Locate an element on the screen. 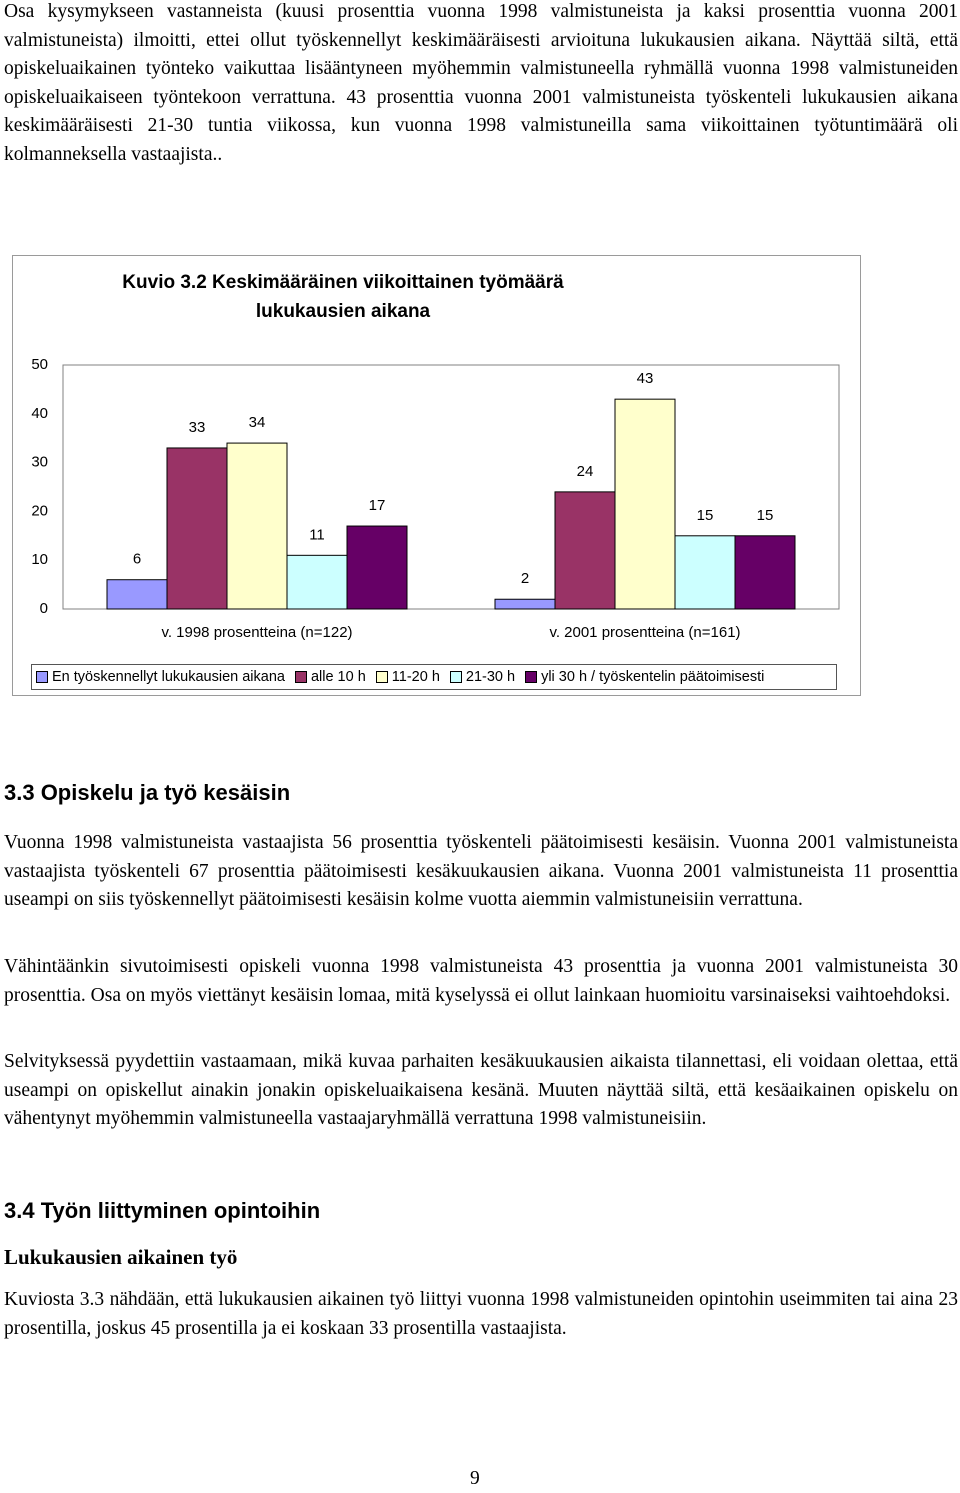  legend-label: En työskennellyt lukukausien aikana is located at coordinates (168, 677).